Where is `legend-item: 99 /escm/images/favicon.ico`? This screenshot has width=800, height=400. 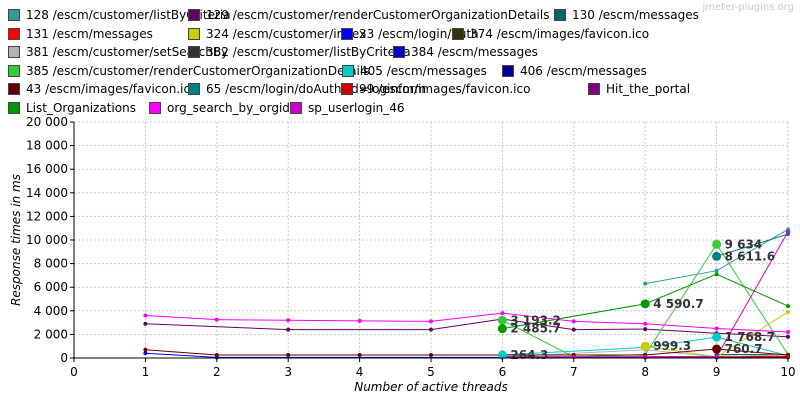
legend-item: 99 /escm/images/favicon.ico is located at coordinates (435, 89).